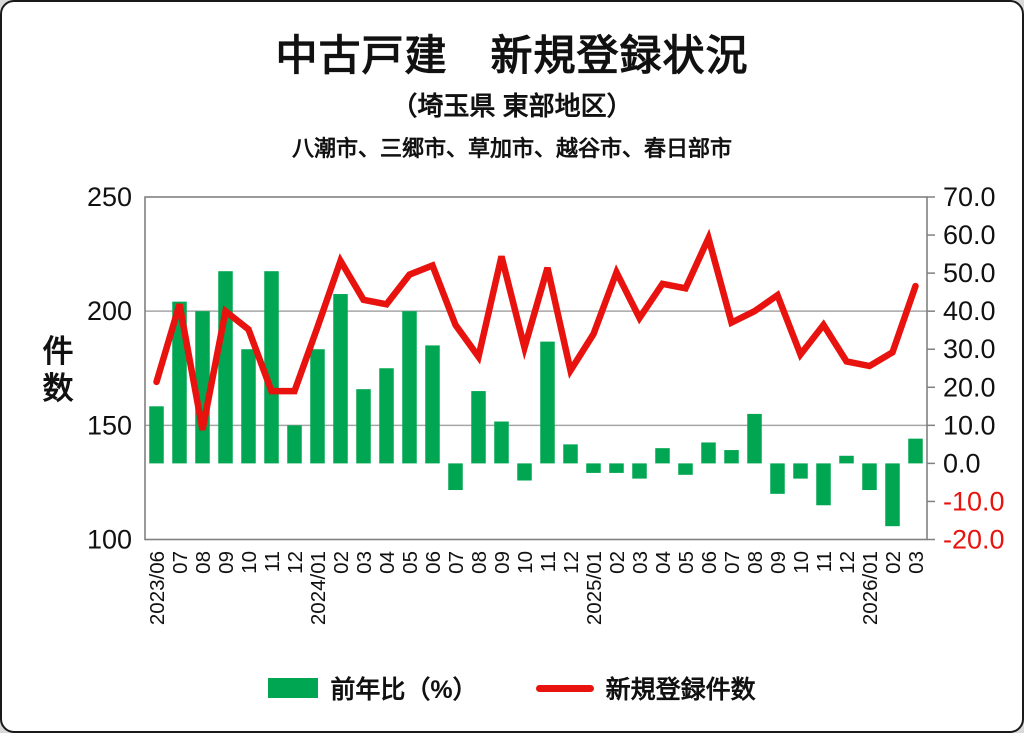  What do you see at coordinates (404, 690) in the screenshot?
I see `bar-series-label: 前年比（%）` at bounding box center [404, 690].